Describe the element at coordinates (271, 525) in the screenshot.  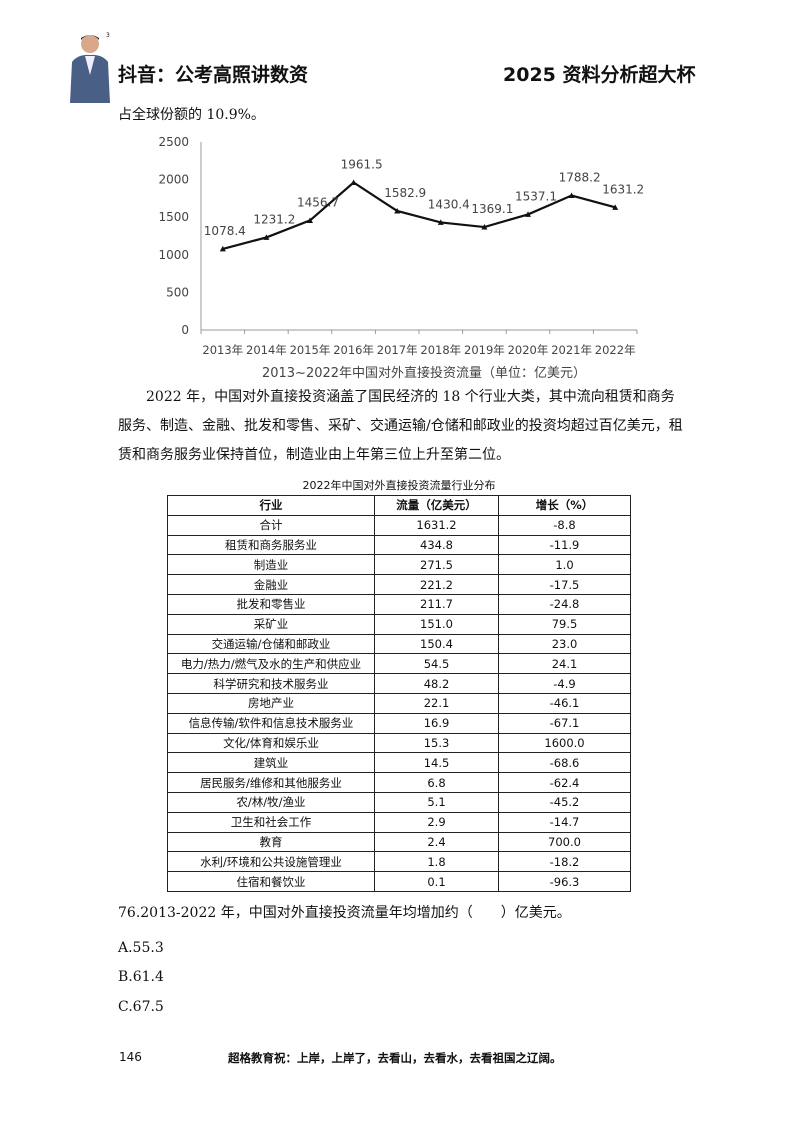
I see `industry-cell: 合计` at that location.